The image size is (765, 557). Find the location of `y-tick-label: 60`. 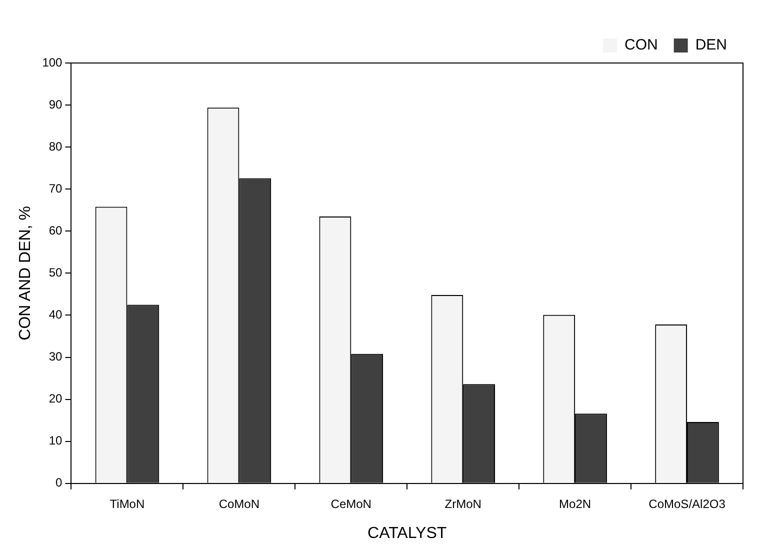

y-tick-label: 60 is located at coordinates (55, 230).